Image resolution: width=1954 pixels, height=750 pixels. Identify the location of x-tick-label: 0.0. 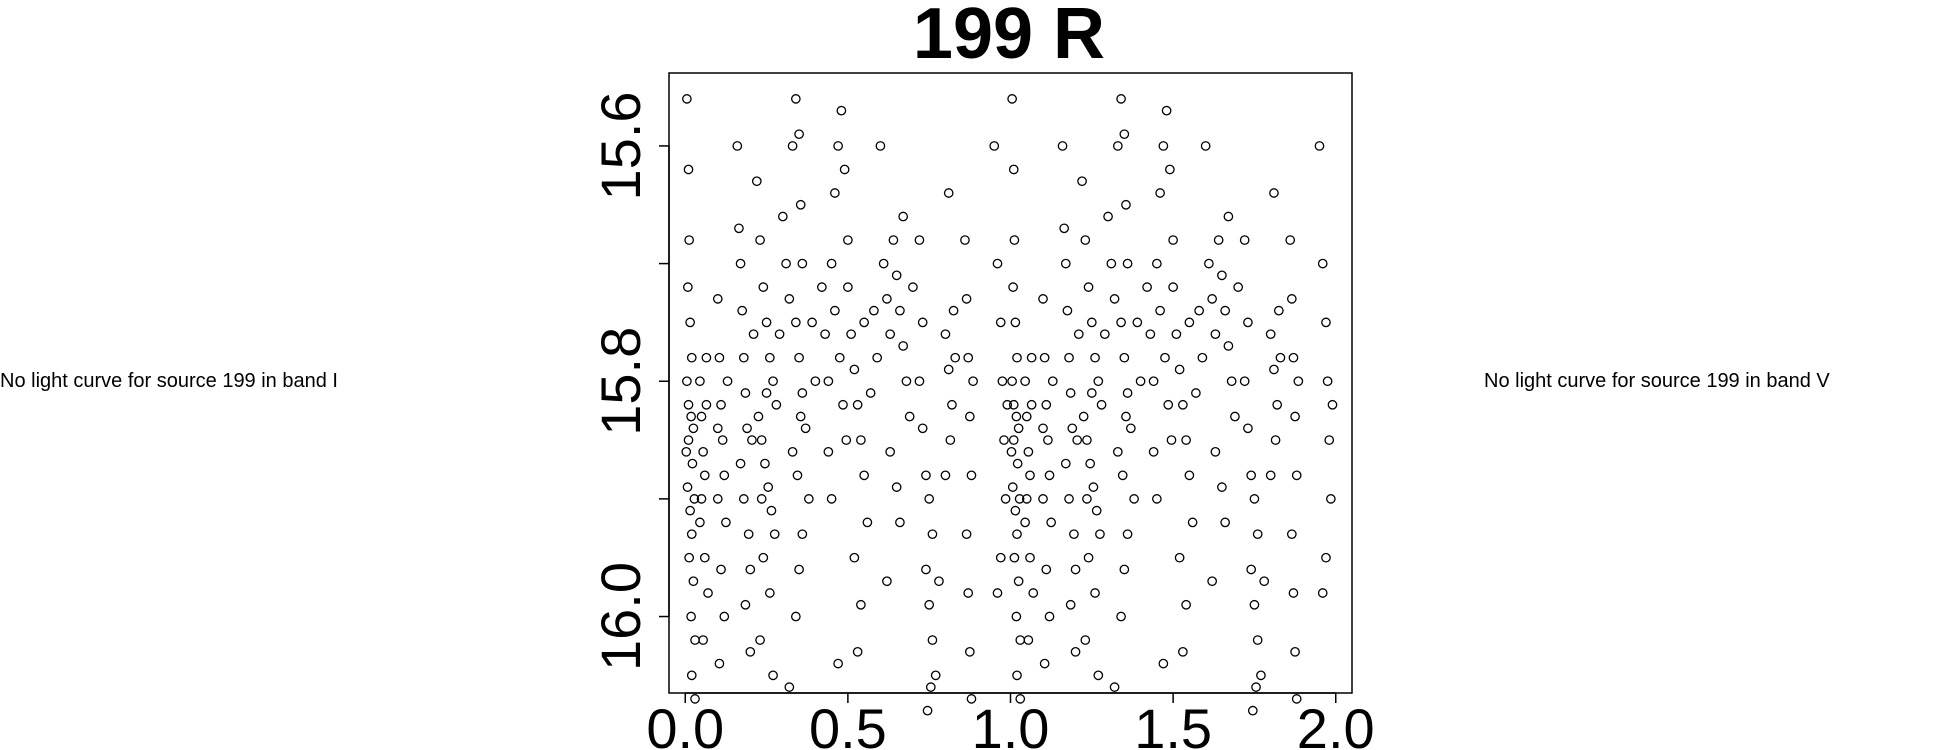
(685, 723).